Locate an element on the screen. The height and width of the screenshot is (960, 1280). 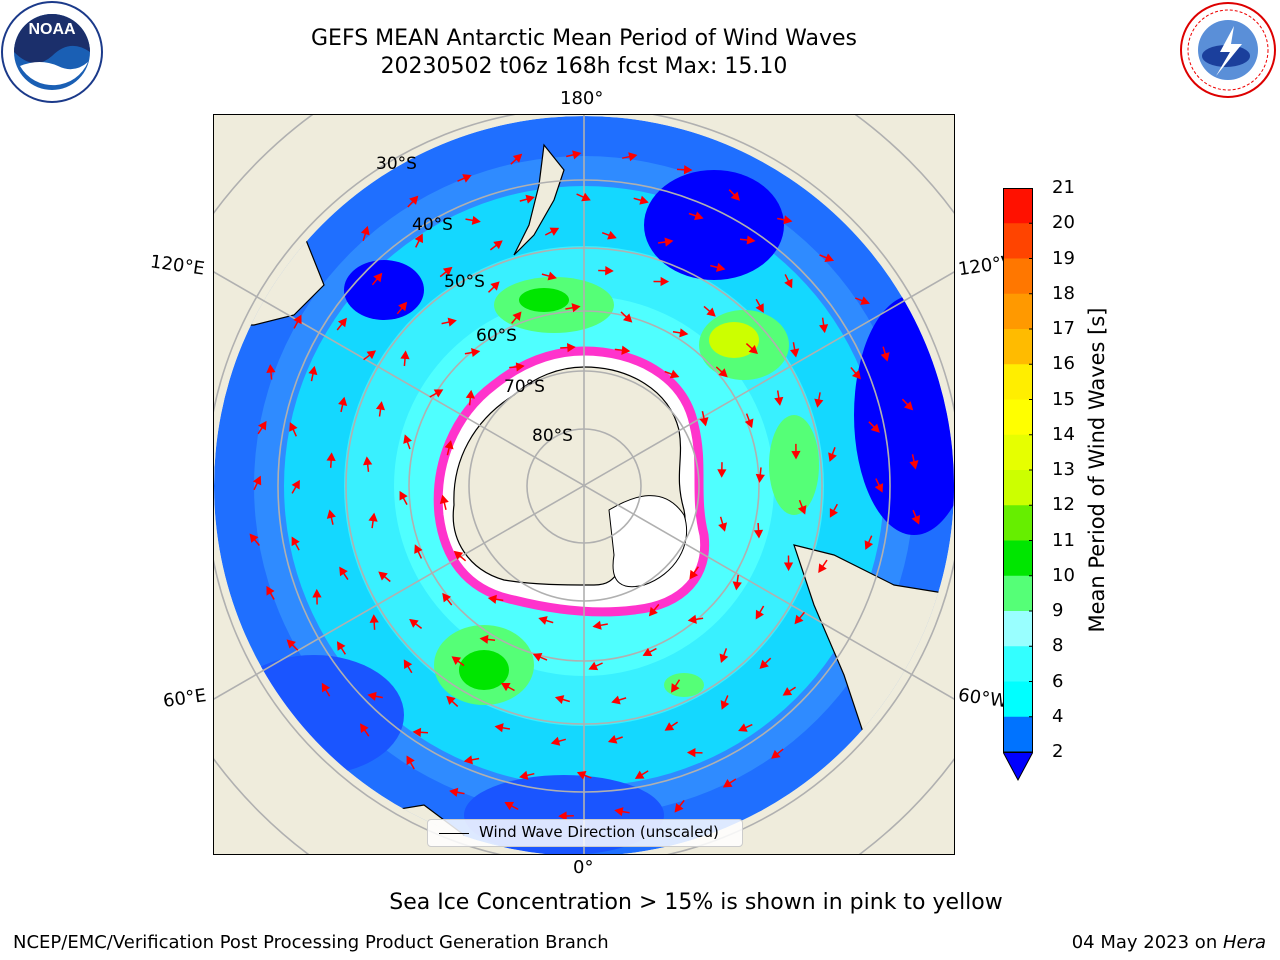
colorbar-title: Mean Period of Wind Waves [s] is located at coordinates (1097, 470).